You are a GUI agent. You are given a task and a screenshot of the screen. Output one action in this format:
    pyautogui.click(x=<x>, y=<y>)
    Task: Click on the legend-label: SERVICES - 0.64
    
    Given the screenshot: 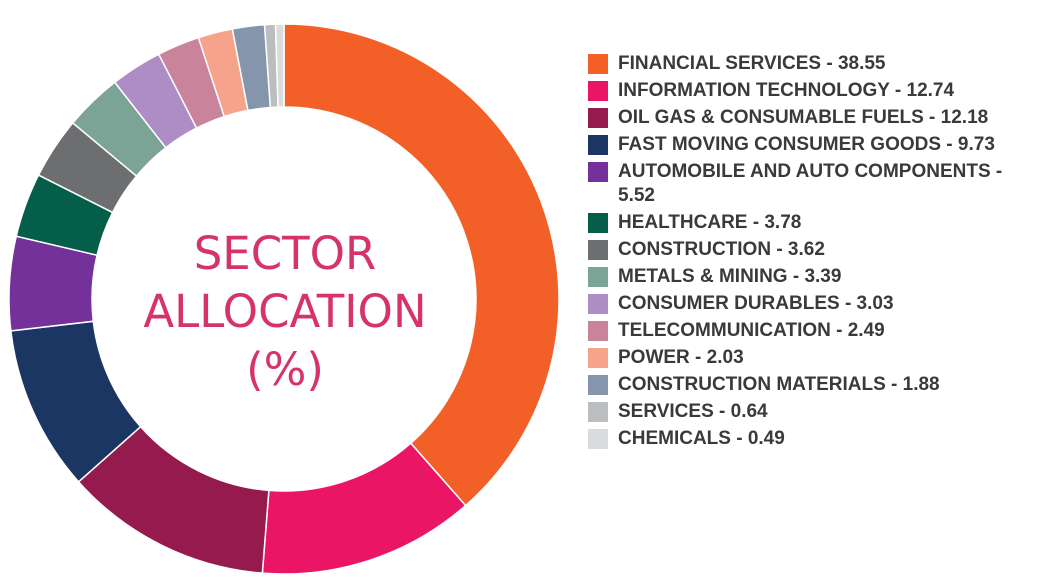 What is the action you would take?
    pyautogui.click(x=693, y=411)
    